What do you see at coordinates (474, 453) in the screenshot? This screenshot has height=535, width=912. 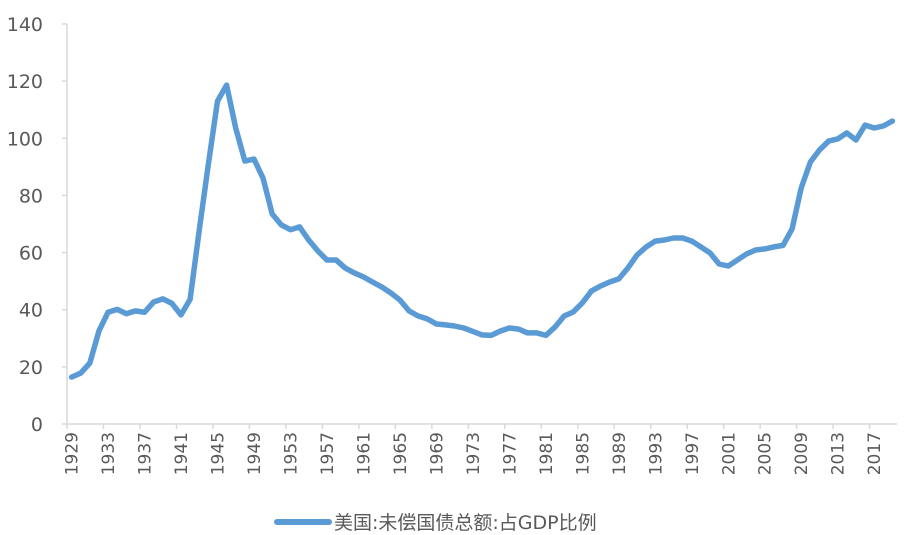 I see `x-tick-label: 1973` at bounding box center [474, 453].